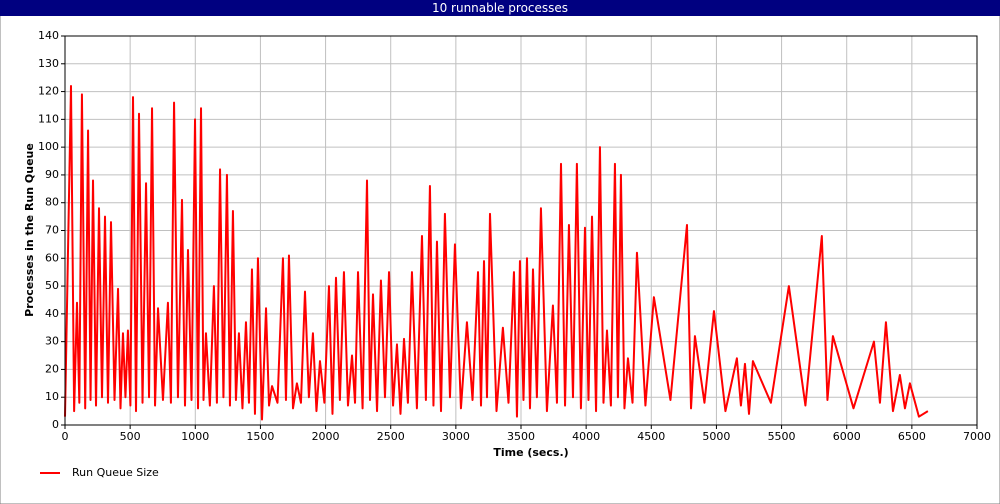 This screenshot has height=504, width=1000. Describe the element at coordinates (195, 436) in the screenshot. I see `x-tick-label: 1000` at that location.